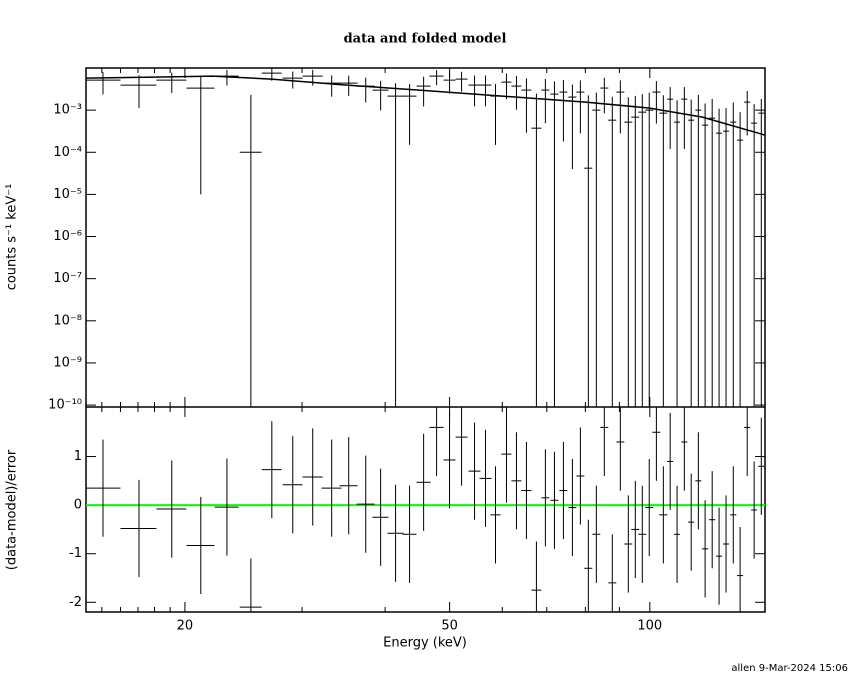 This screenshot has height=680, width=850. I want to click on x-tick-label: 50, so click(449, 626).